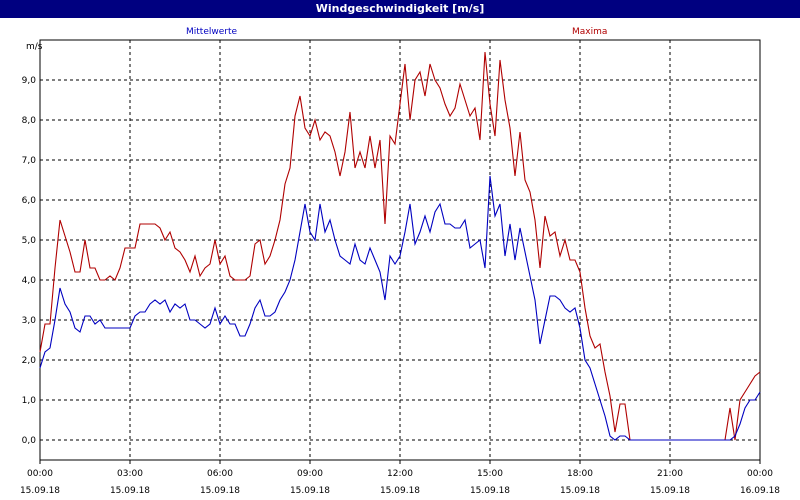 Image resolution: width=800 pixels, height=500 pixels. I want to click on y-tick-label: 9,0, so click(29, 81).